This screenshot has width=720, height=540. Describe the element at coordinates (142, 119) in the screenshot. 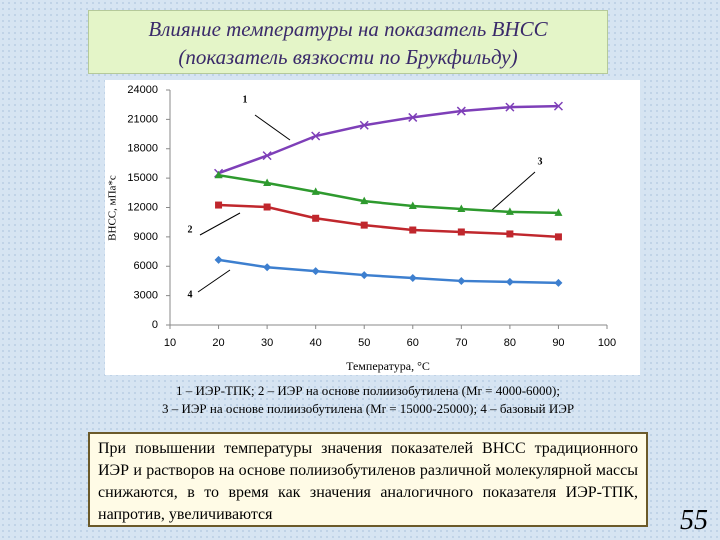

I see `y-tick-label: 21000` at that location.